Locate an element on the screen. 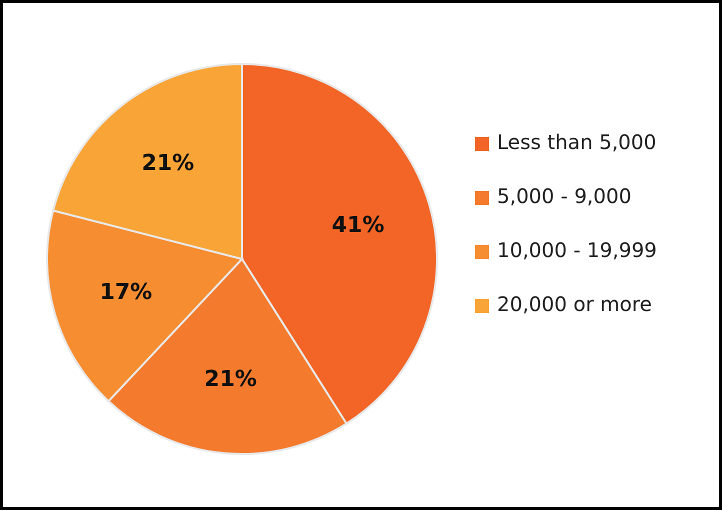 This screenshot has height=510, width=722. data-label: 17% is located at coordinates (126, 293).